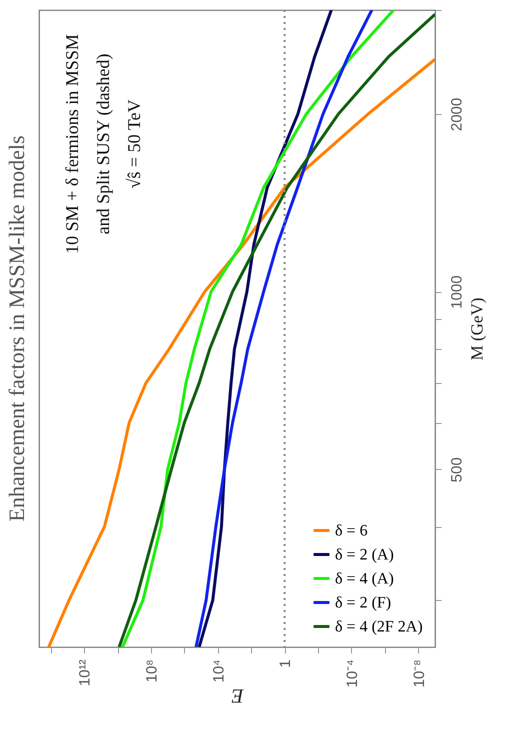 The image size is (515, 750). Describe the element at coordinates (16, 328) in the screenshot. I see `text: Enhancement factors in MSSM-like models` at that location.